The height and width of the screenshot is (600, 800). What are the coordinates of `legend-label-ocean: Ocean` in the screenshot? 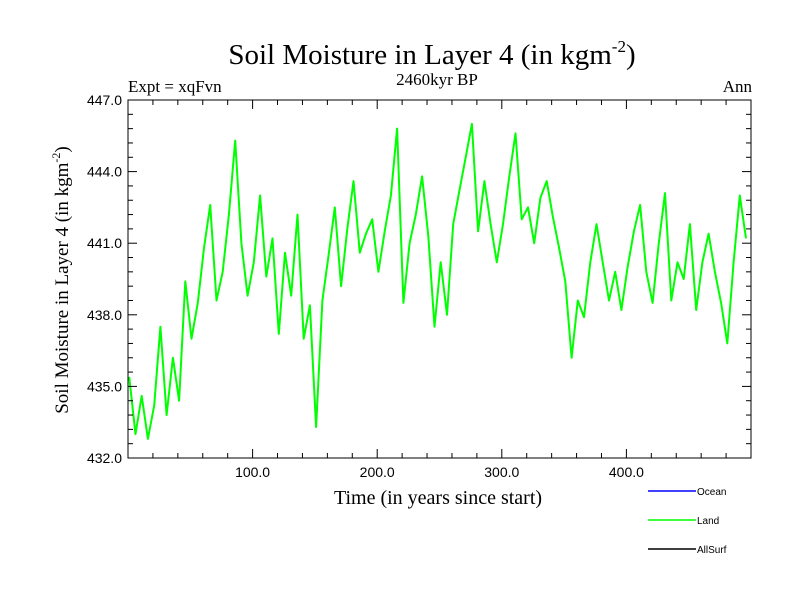 It's located at (711, 492).